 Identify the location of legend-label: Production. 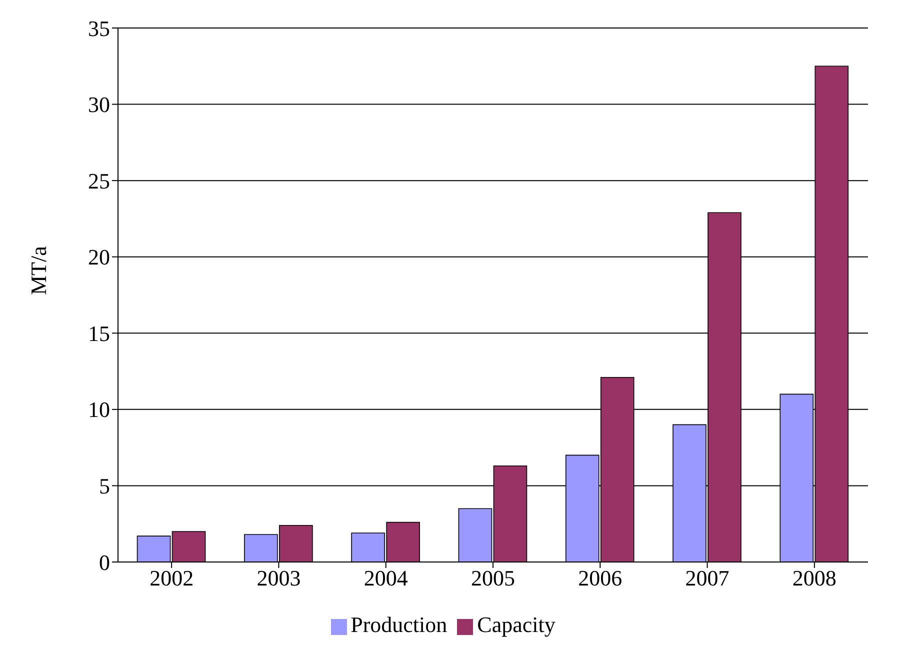
(399, 624).